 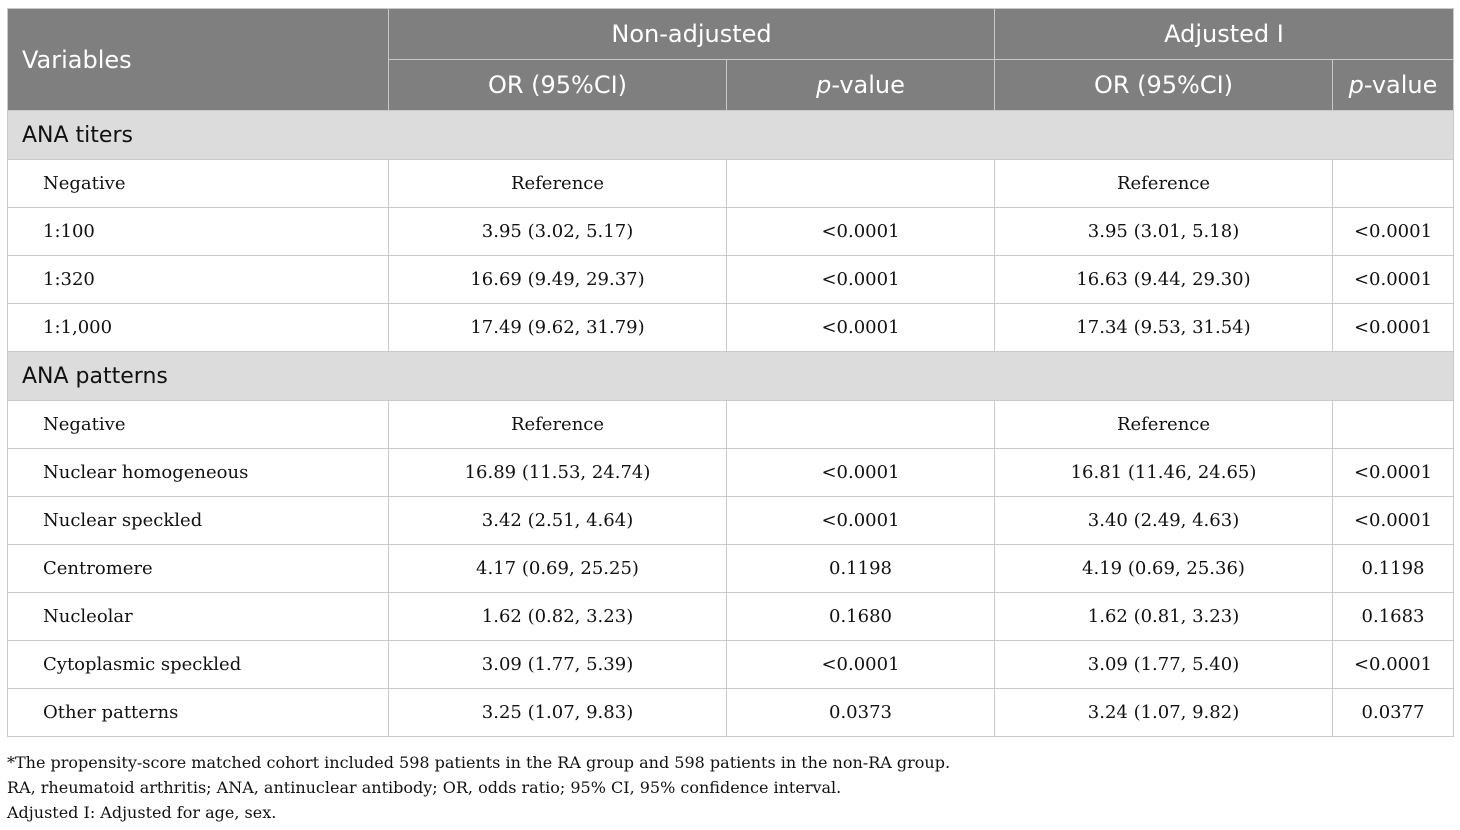 I want to click on or-non-adjusted-cell: 1.62 (0.82, 3.23), so click(x=557, y=616).